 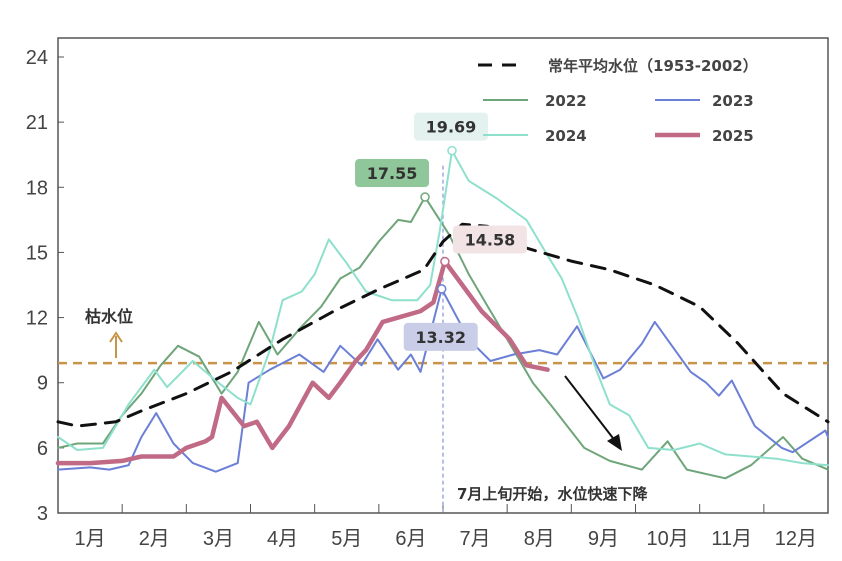 I want to click on decline-arrow-icon, so click(x=590, y=409).